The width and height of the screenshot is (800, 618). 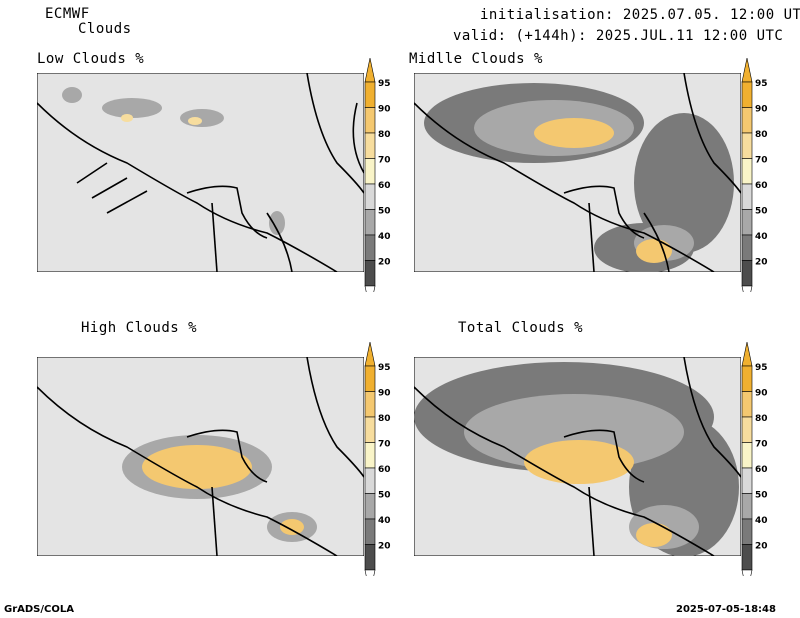 What do you see at coordinates (139, 328) in the screenshot?
I see `panel-title-high: High Clouds %` at bounding box center [139, 328].